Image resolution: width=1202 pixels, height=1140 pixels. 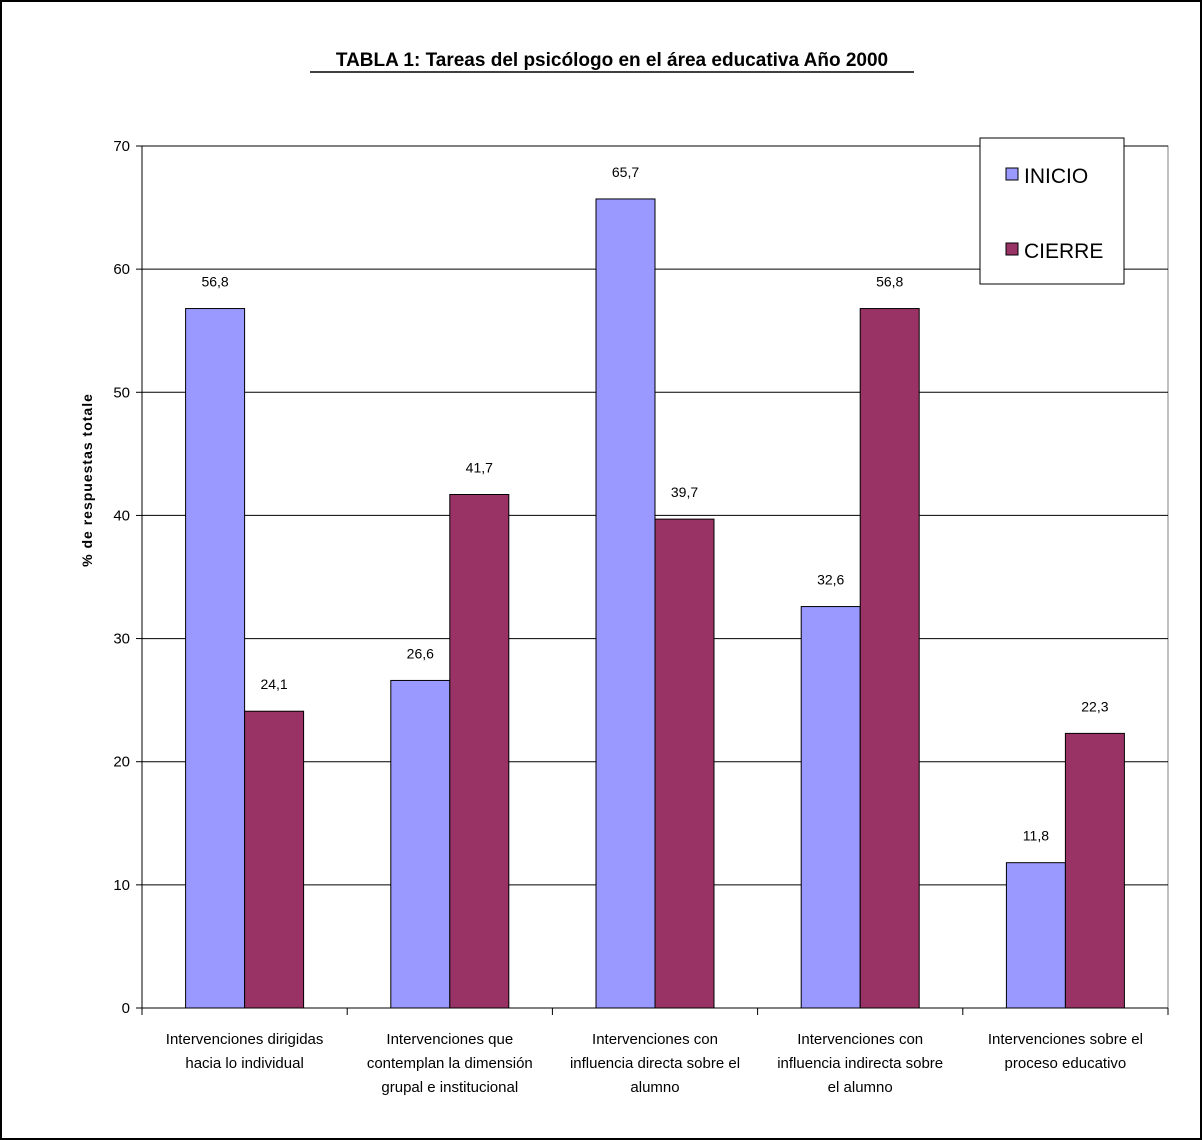 I want to click on data-label: 65,7, so click(x=625, y=172).